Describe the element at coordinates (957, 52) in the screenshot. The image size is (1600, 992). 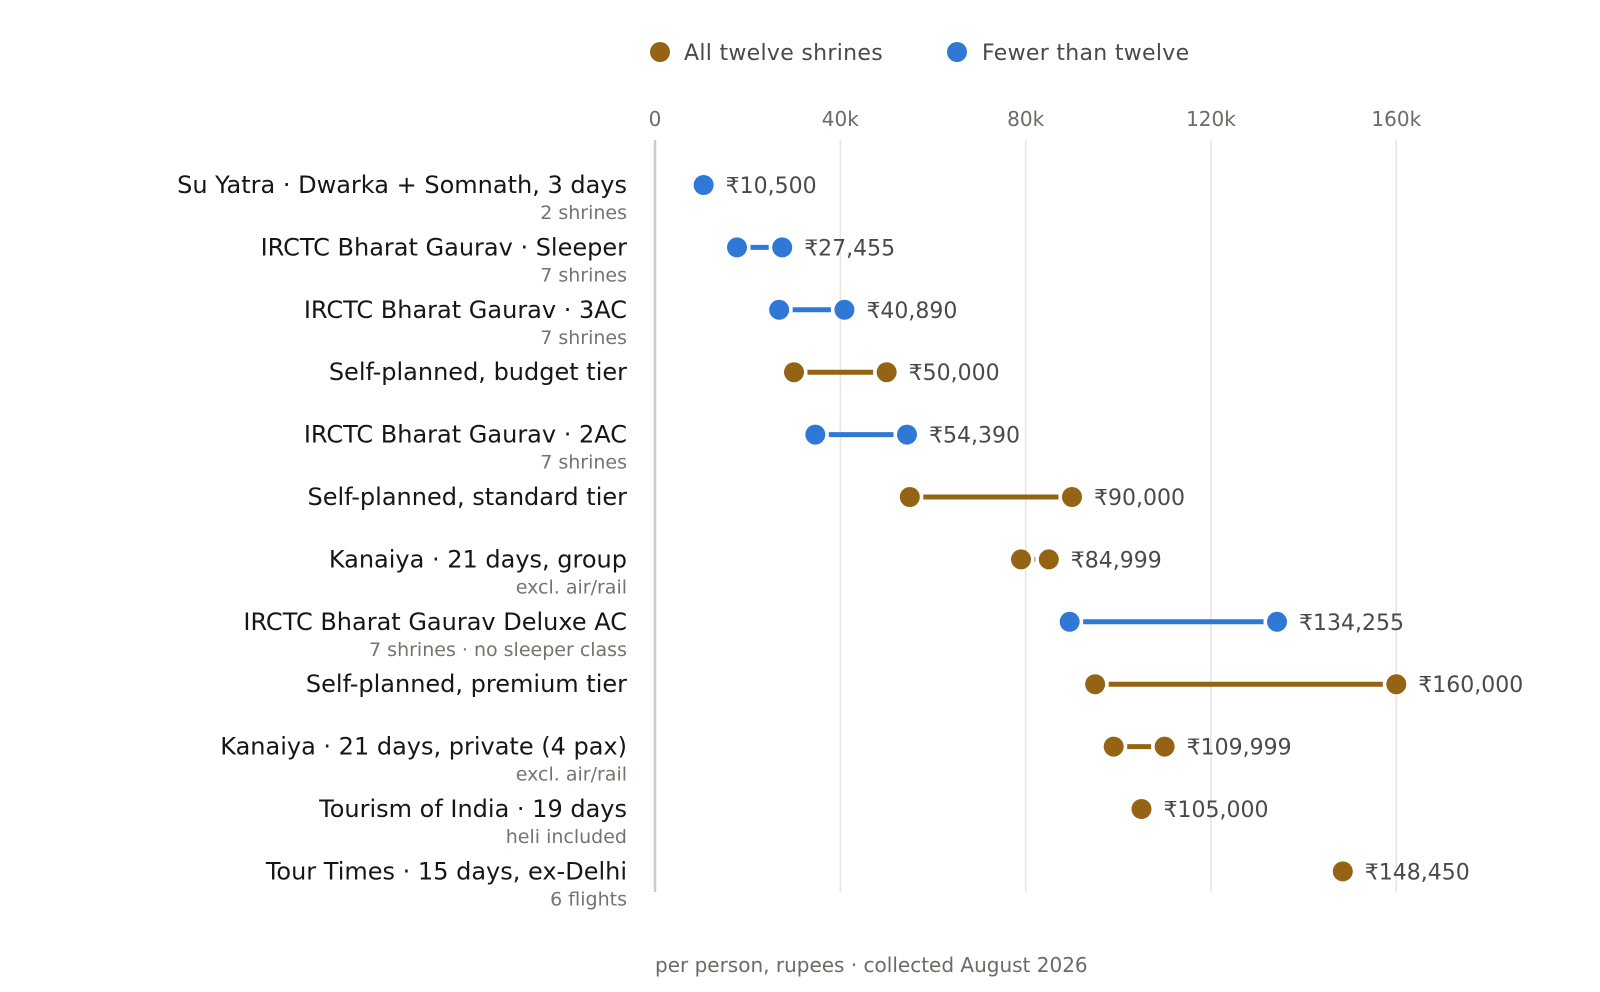
I see `legend-dot-fewer` at that location.